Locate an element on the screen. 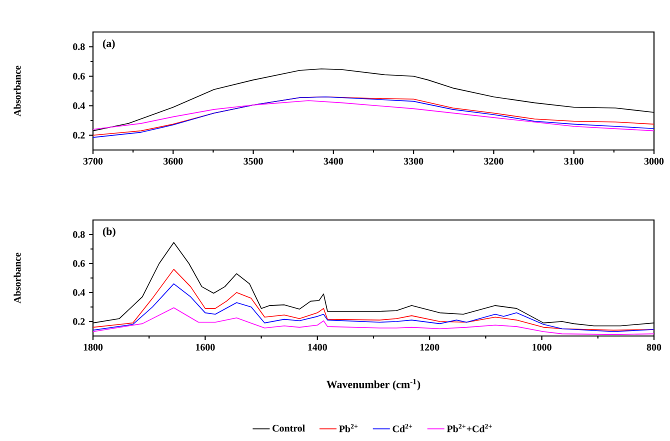  annotation: (b) is located at coordinates (109, 232).